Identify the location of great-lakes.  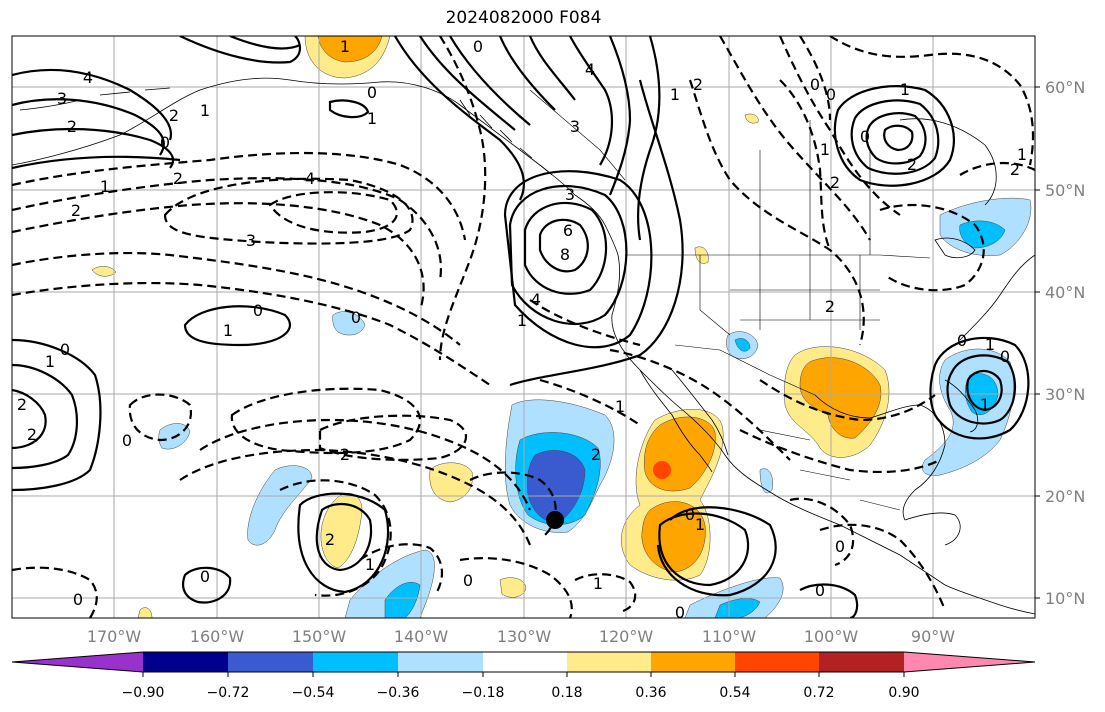
(955, 248).